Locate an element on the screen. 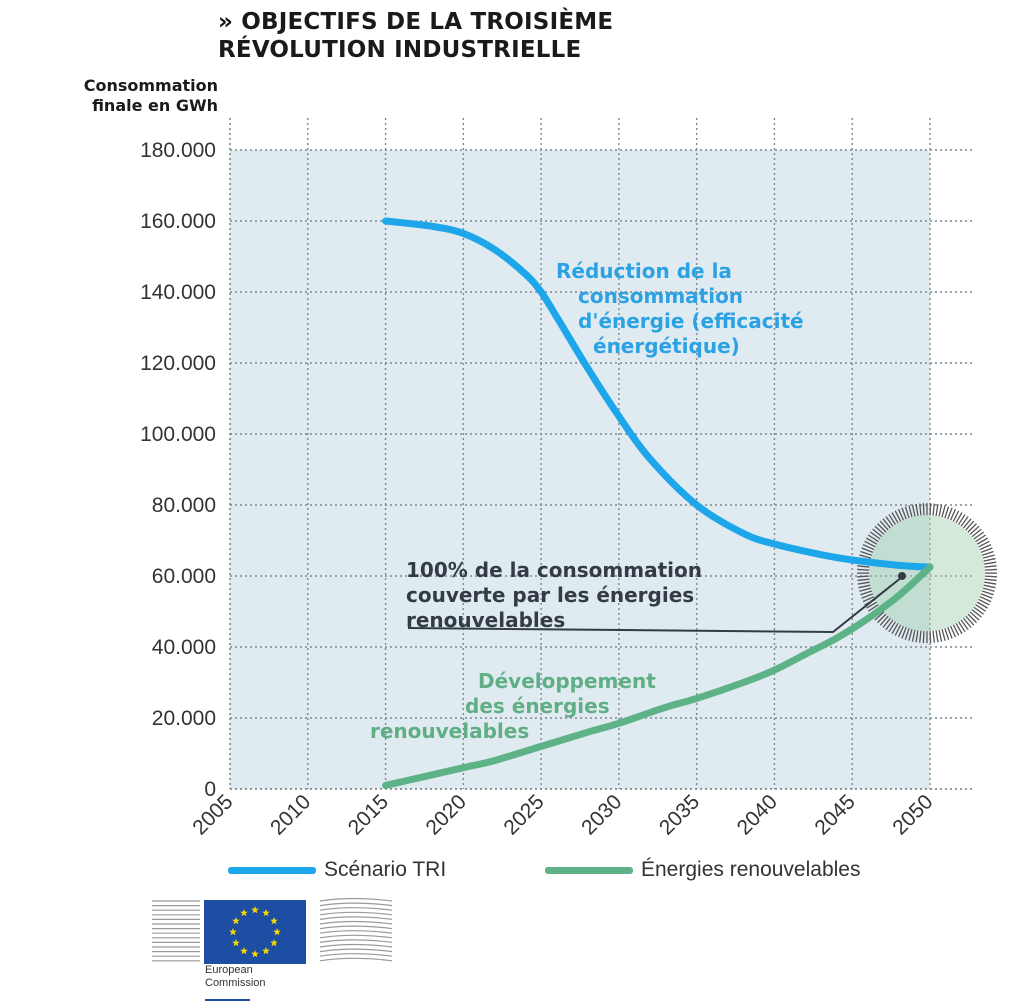 The image size is (1017, 1007). legend-swatch-energies-renouvelables is located at coordinates (589, 870).